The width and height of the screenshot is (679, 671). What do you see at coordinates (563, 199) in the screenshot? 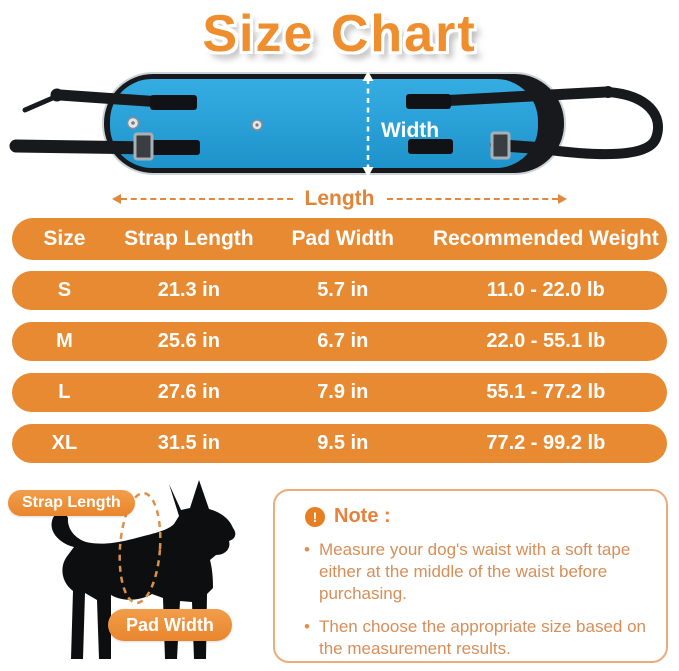
I see `length-arrow-right-icon` at bounding box center [563, 199].